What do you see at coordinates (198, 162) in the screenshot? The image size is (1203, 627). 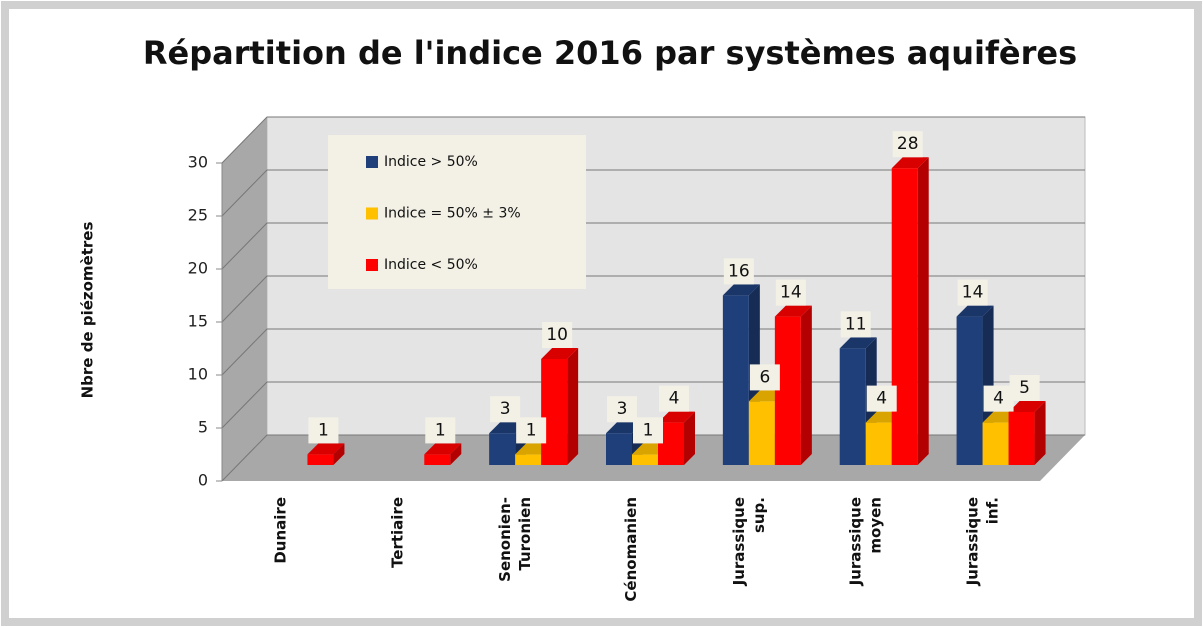 I see `y-tick-label: 30` at bounding box center [198, 162].